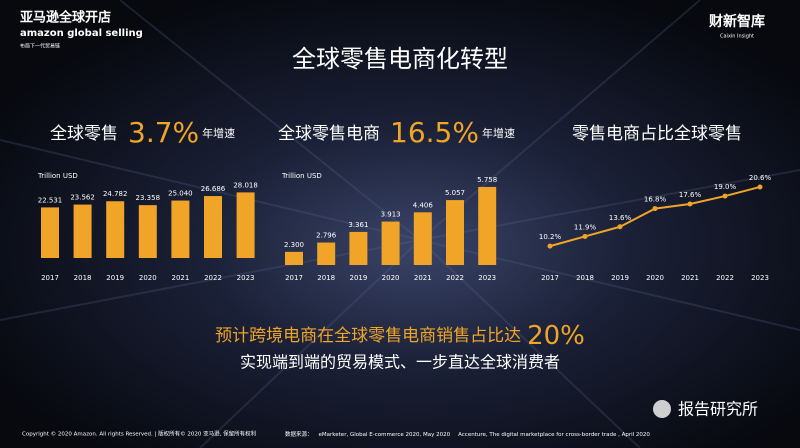 This screenshot has height=448, width=800. Describe the element at coordinates (550, 237) in the screenshot. I see `value-label: 10.2%` at that location.